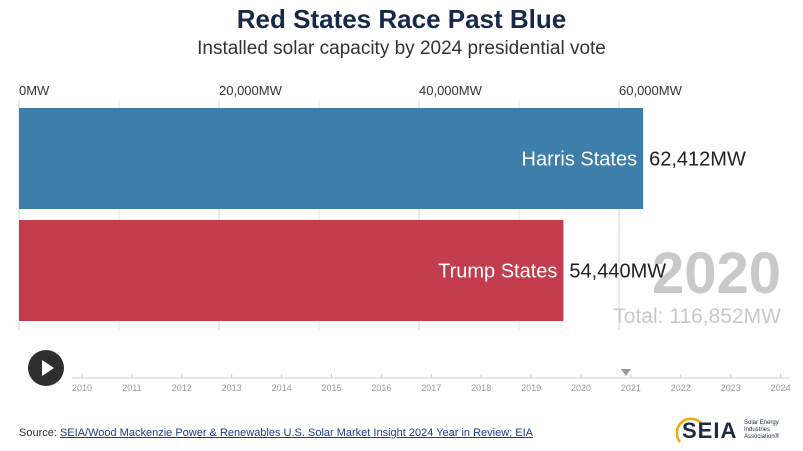  I want to click on logo-subtext: Solar Energy Industries Association®, so click(762, 430).